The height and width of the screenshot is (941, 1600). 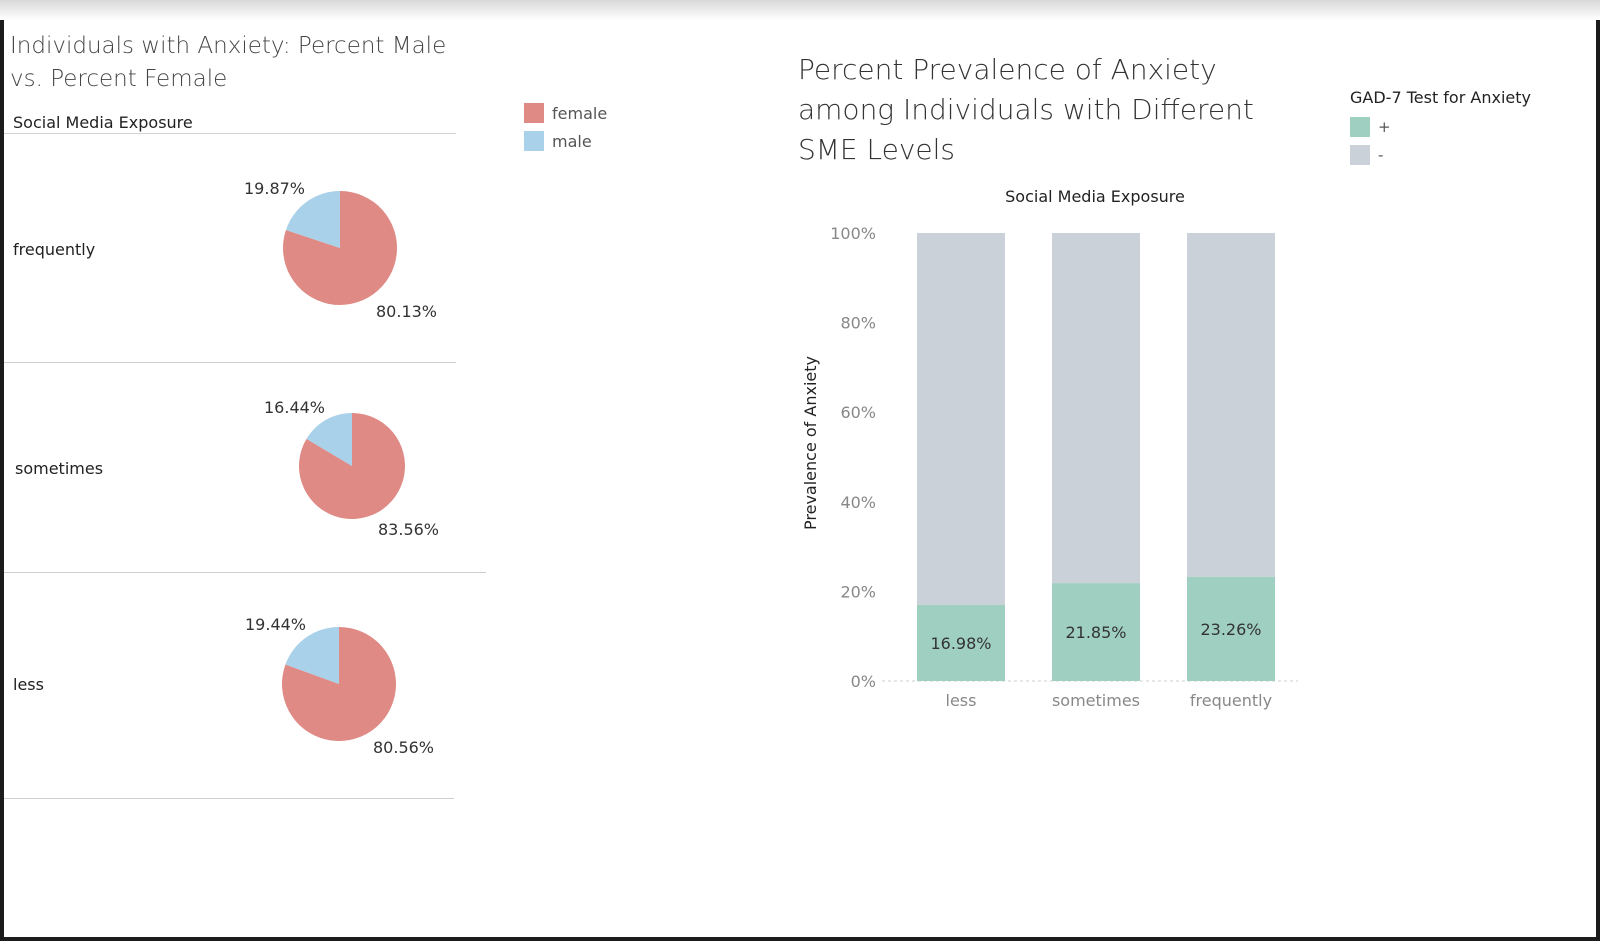 What do you see at coordinates (961, 419) in the screenshot?
I see `bar-negative-less` at bounding box center [961, 419].